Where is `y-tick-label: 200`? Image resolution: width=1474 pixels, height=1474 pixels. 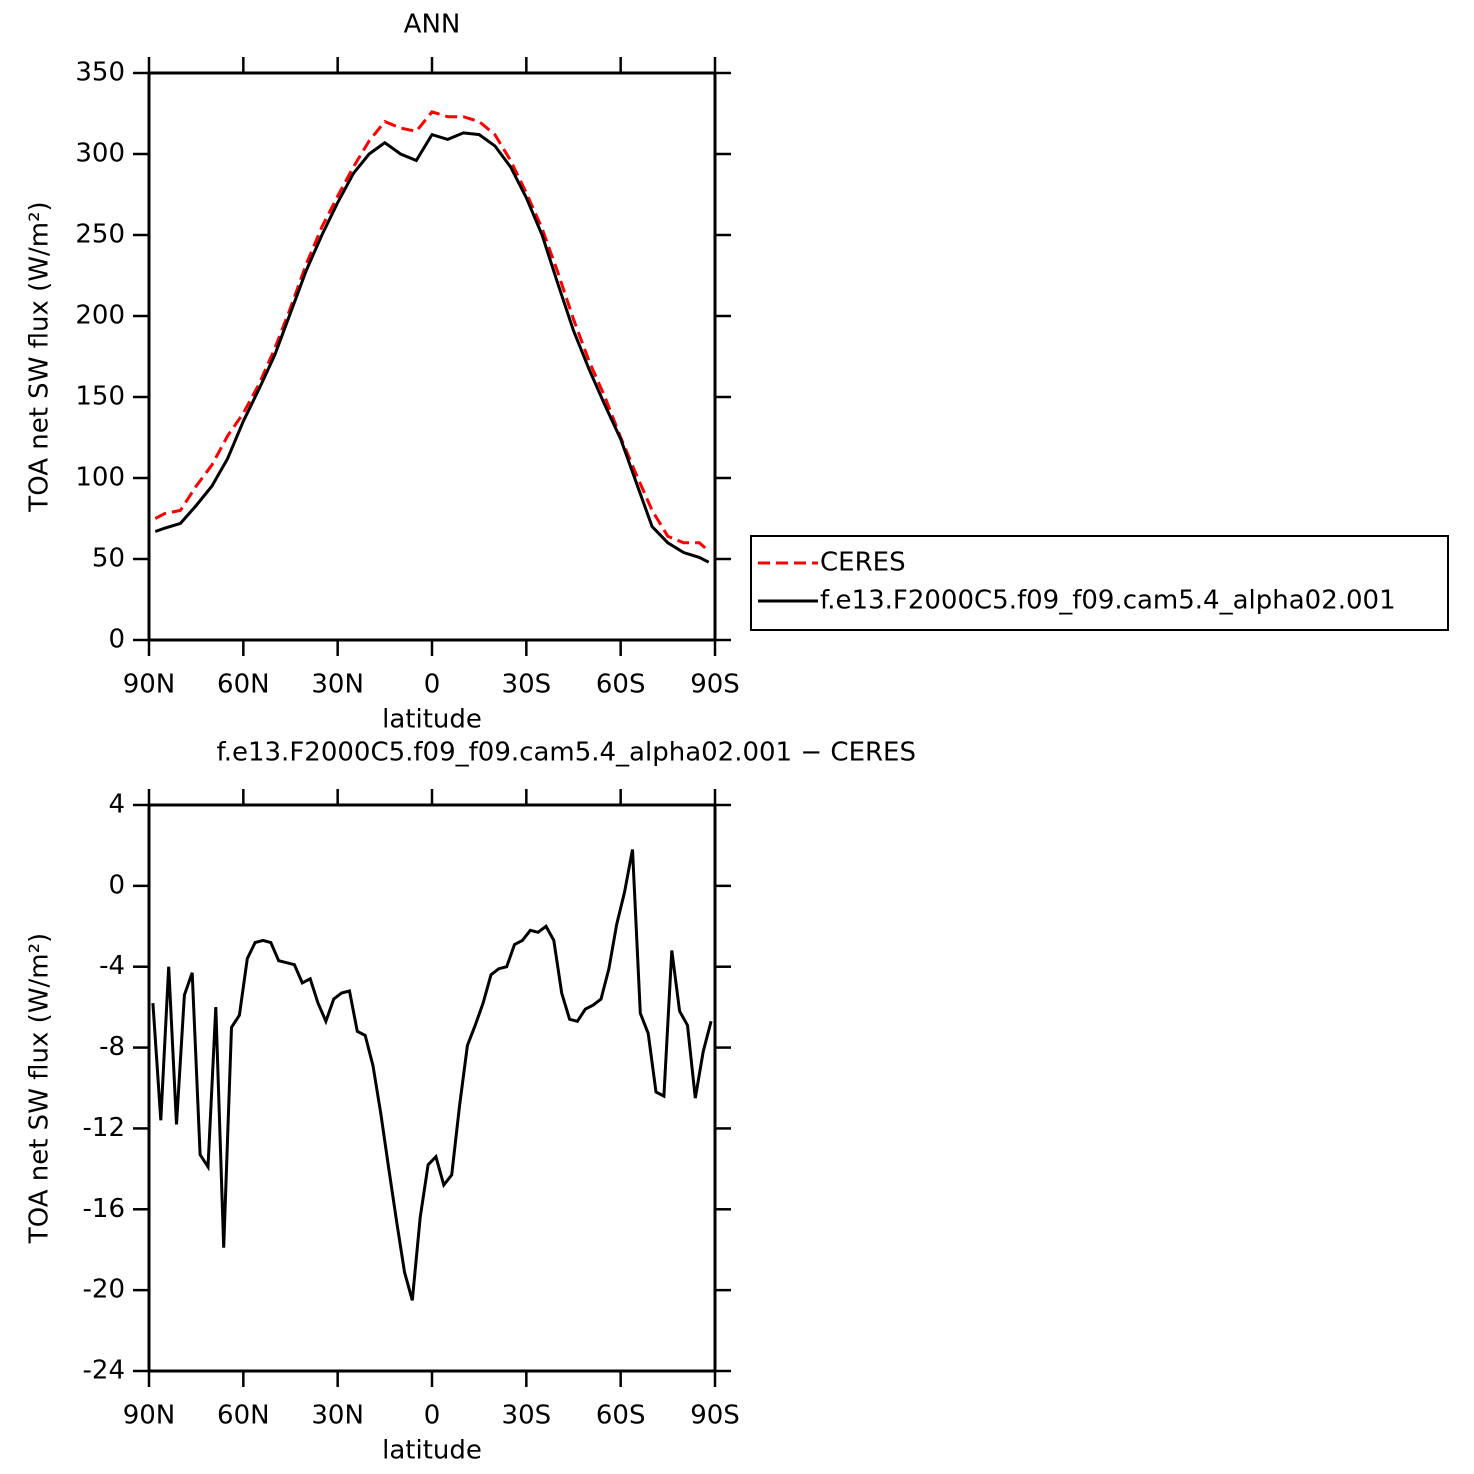
y-tick-label: 200 is located at coordinates (100, 316).